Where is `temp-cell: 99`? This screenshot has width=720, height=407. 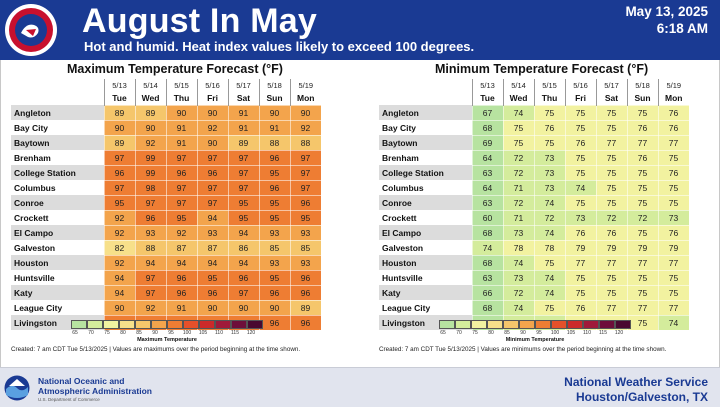
temp-cell: 99 is located at coordinates (150, 172).